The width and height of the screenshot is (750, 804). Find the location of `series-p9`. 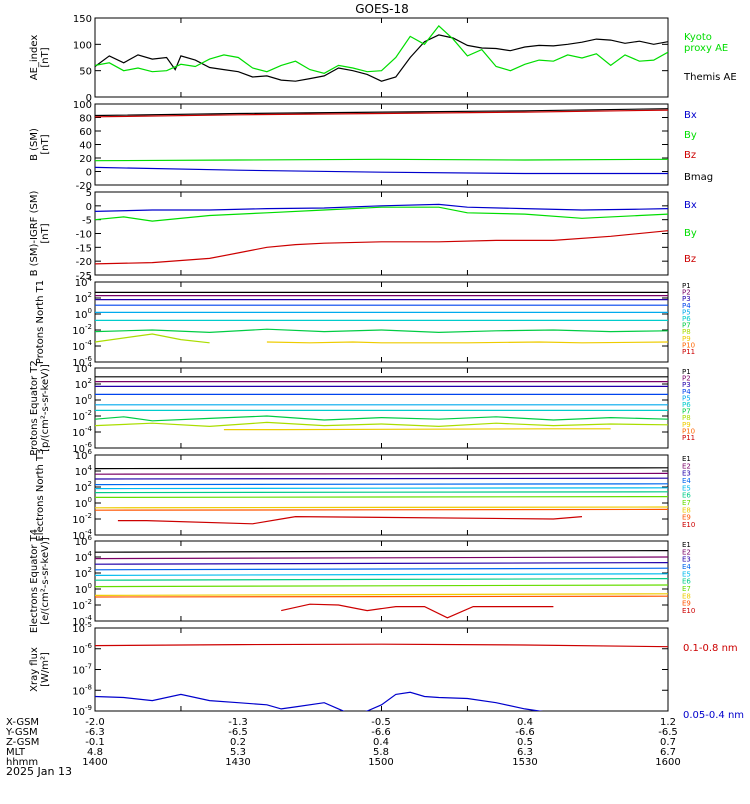

series-p9 is located at coordinates (467, 342).